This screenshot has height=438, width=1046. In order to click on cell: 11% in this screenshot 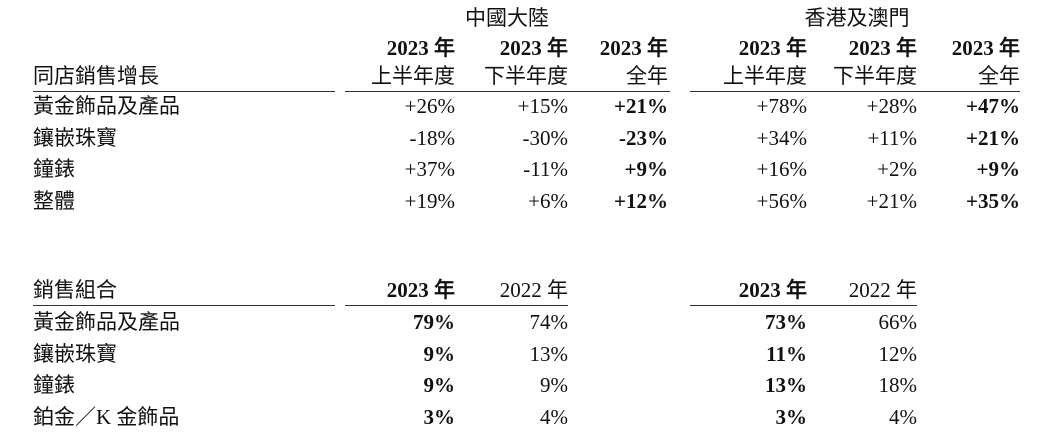, I will do `click(786, 353)`.